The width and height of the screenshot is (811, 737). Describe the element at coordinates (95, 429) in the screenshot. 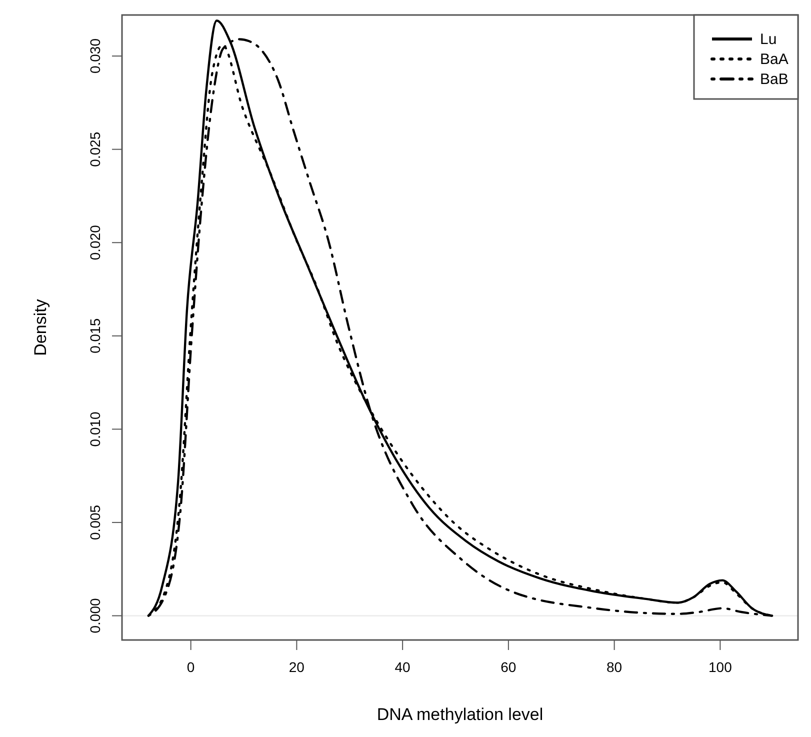

I see `y-tick-label: 0.010` at that location.